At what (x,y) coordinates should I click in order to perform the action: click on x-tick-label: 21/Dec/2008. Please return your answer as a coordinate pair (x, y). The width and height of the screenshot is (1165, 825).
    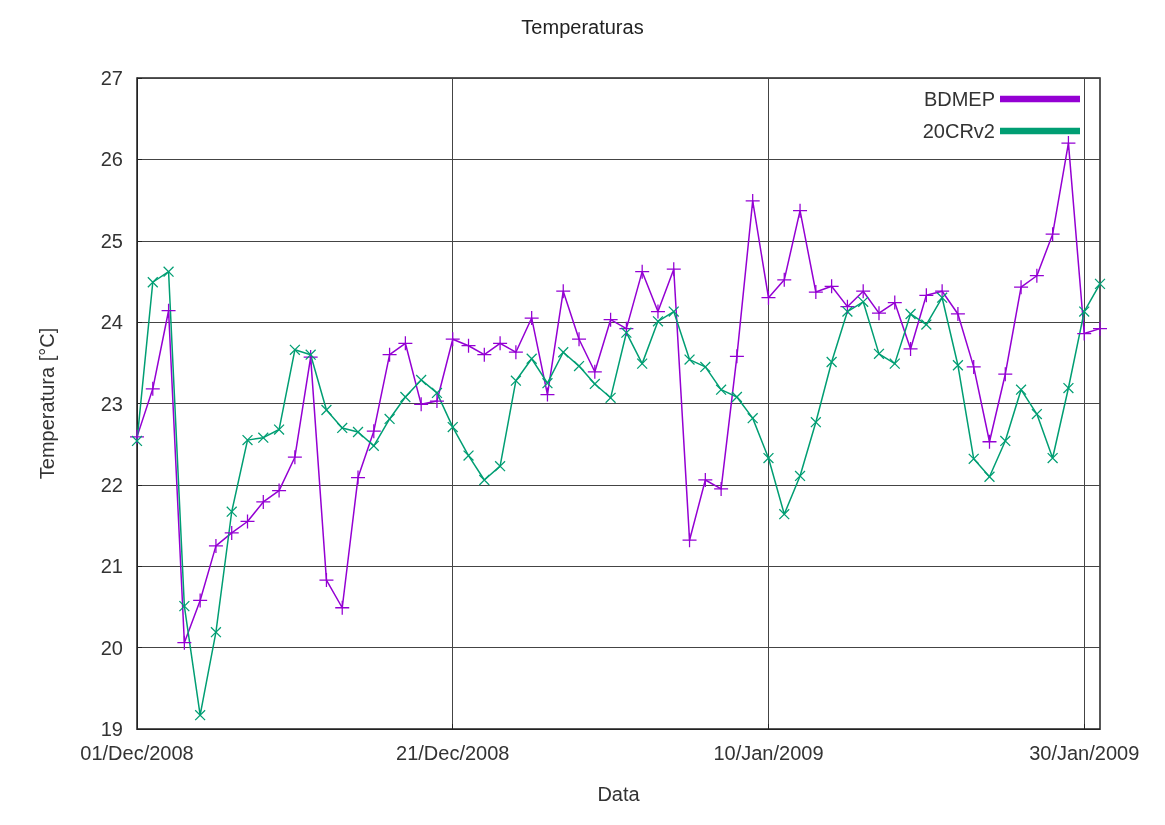
    Looking at the image, I should click on (453, 753).